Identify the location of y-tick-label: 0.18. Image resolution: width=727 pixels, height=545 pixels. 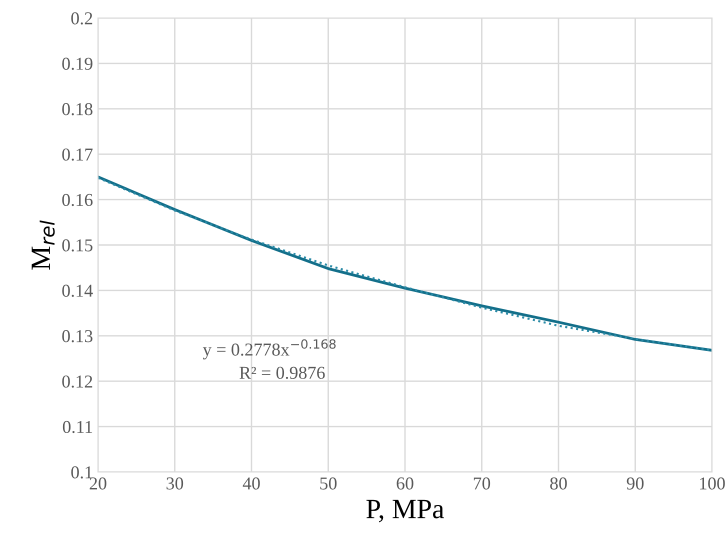
(77, 109).